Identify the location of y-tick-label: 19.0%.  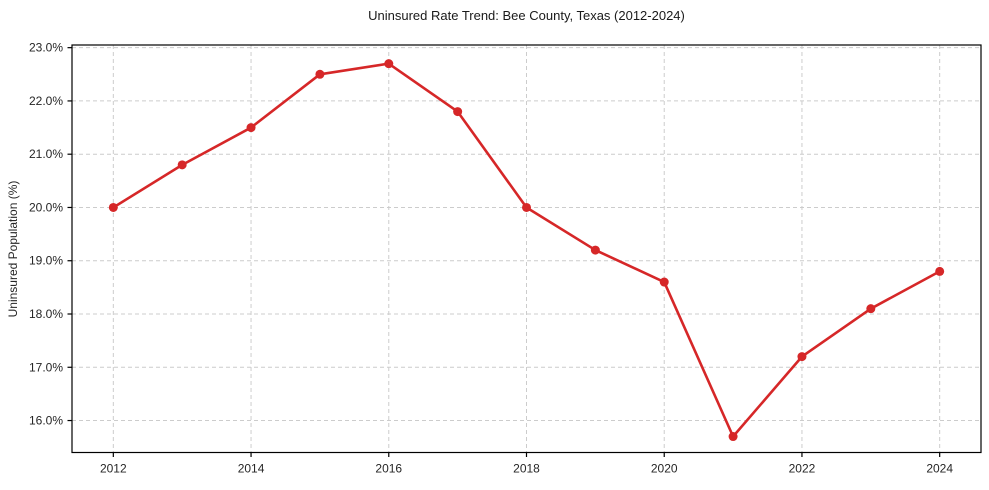
(46, 261).